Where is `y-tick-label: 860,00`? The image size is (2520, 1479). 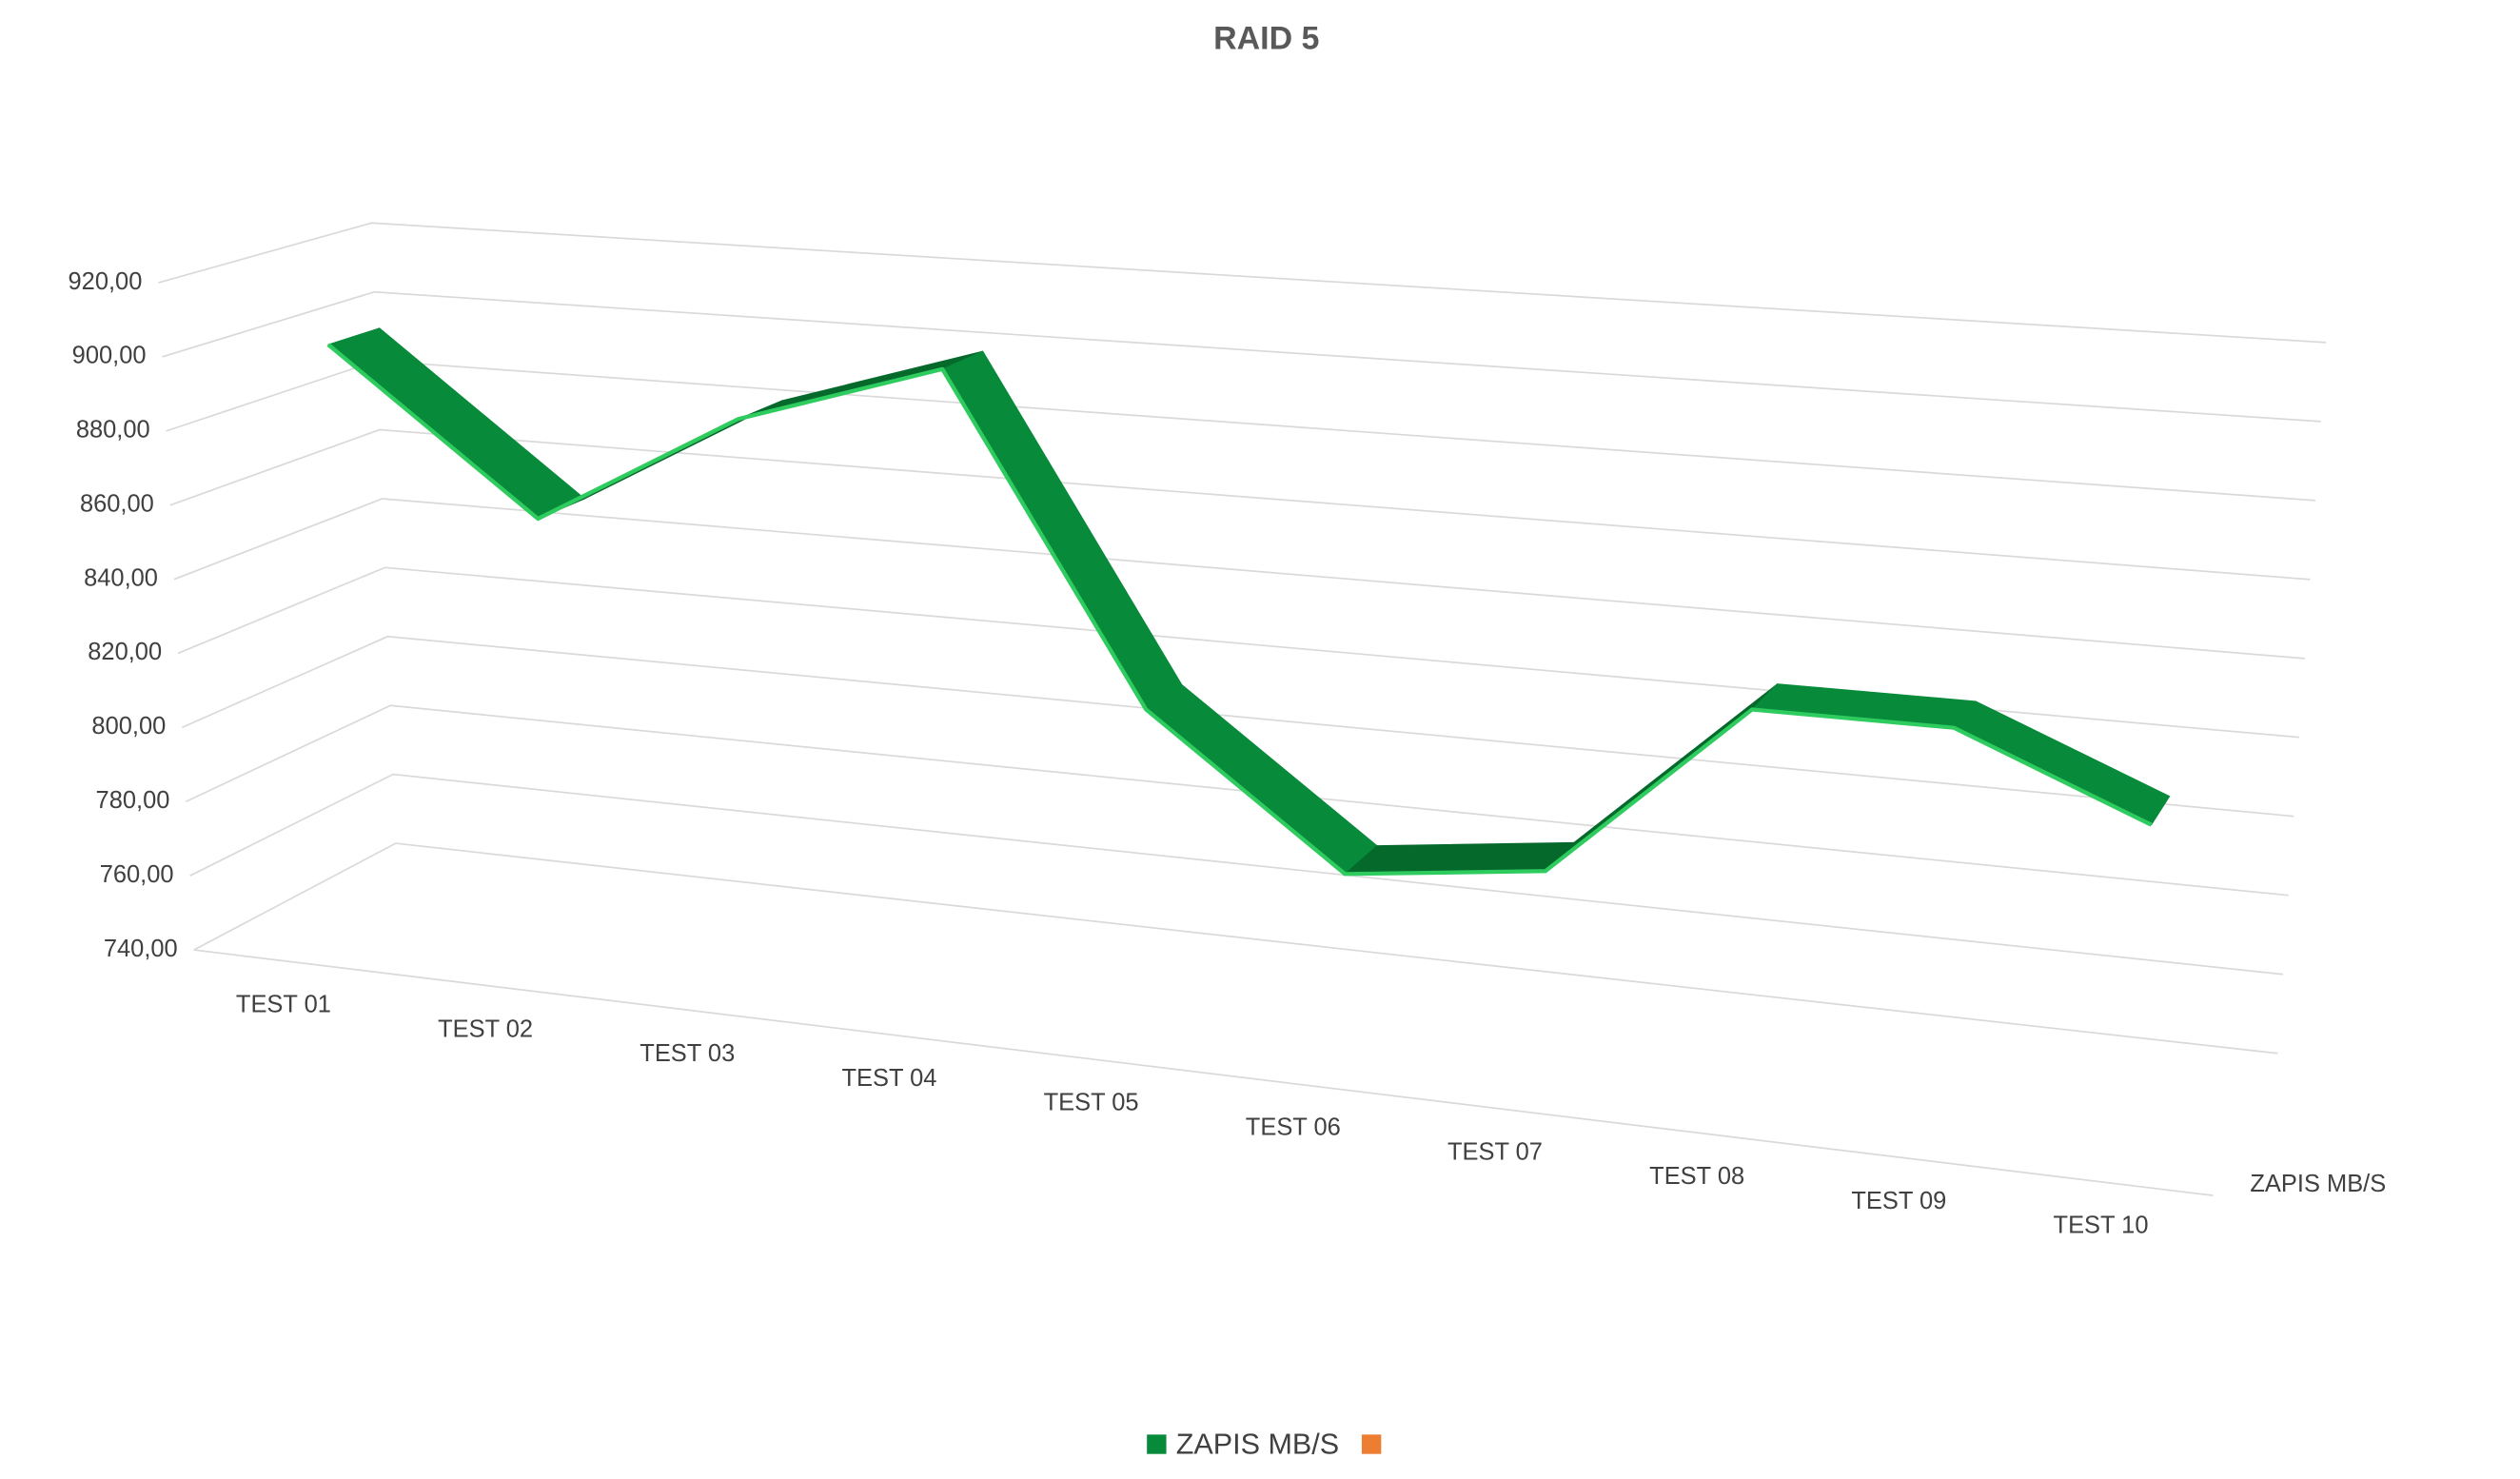 y-tick-label: 860,00 is located at coordinates (117, 503).